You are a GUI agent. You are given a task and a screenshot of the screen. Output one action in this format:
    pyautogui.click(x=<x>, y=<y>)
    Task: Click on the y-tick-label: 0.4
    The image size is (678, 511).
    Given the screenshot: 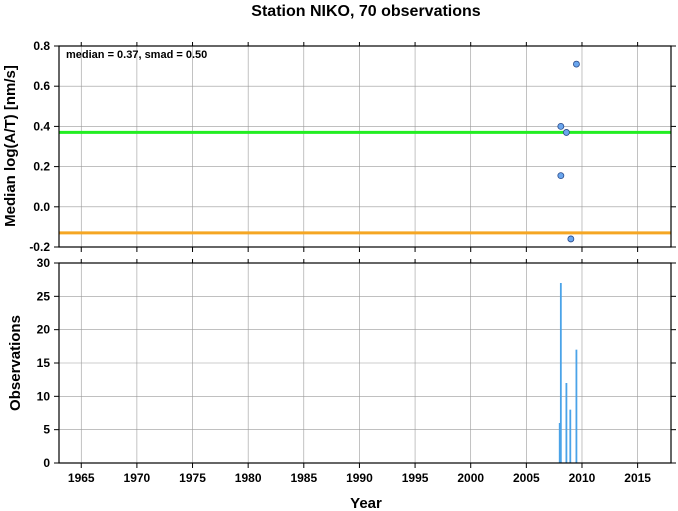 What is the action you would take?
    pyautogui.click(x=41, y=126)
    